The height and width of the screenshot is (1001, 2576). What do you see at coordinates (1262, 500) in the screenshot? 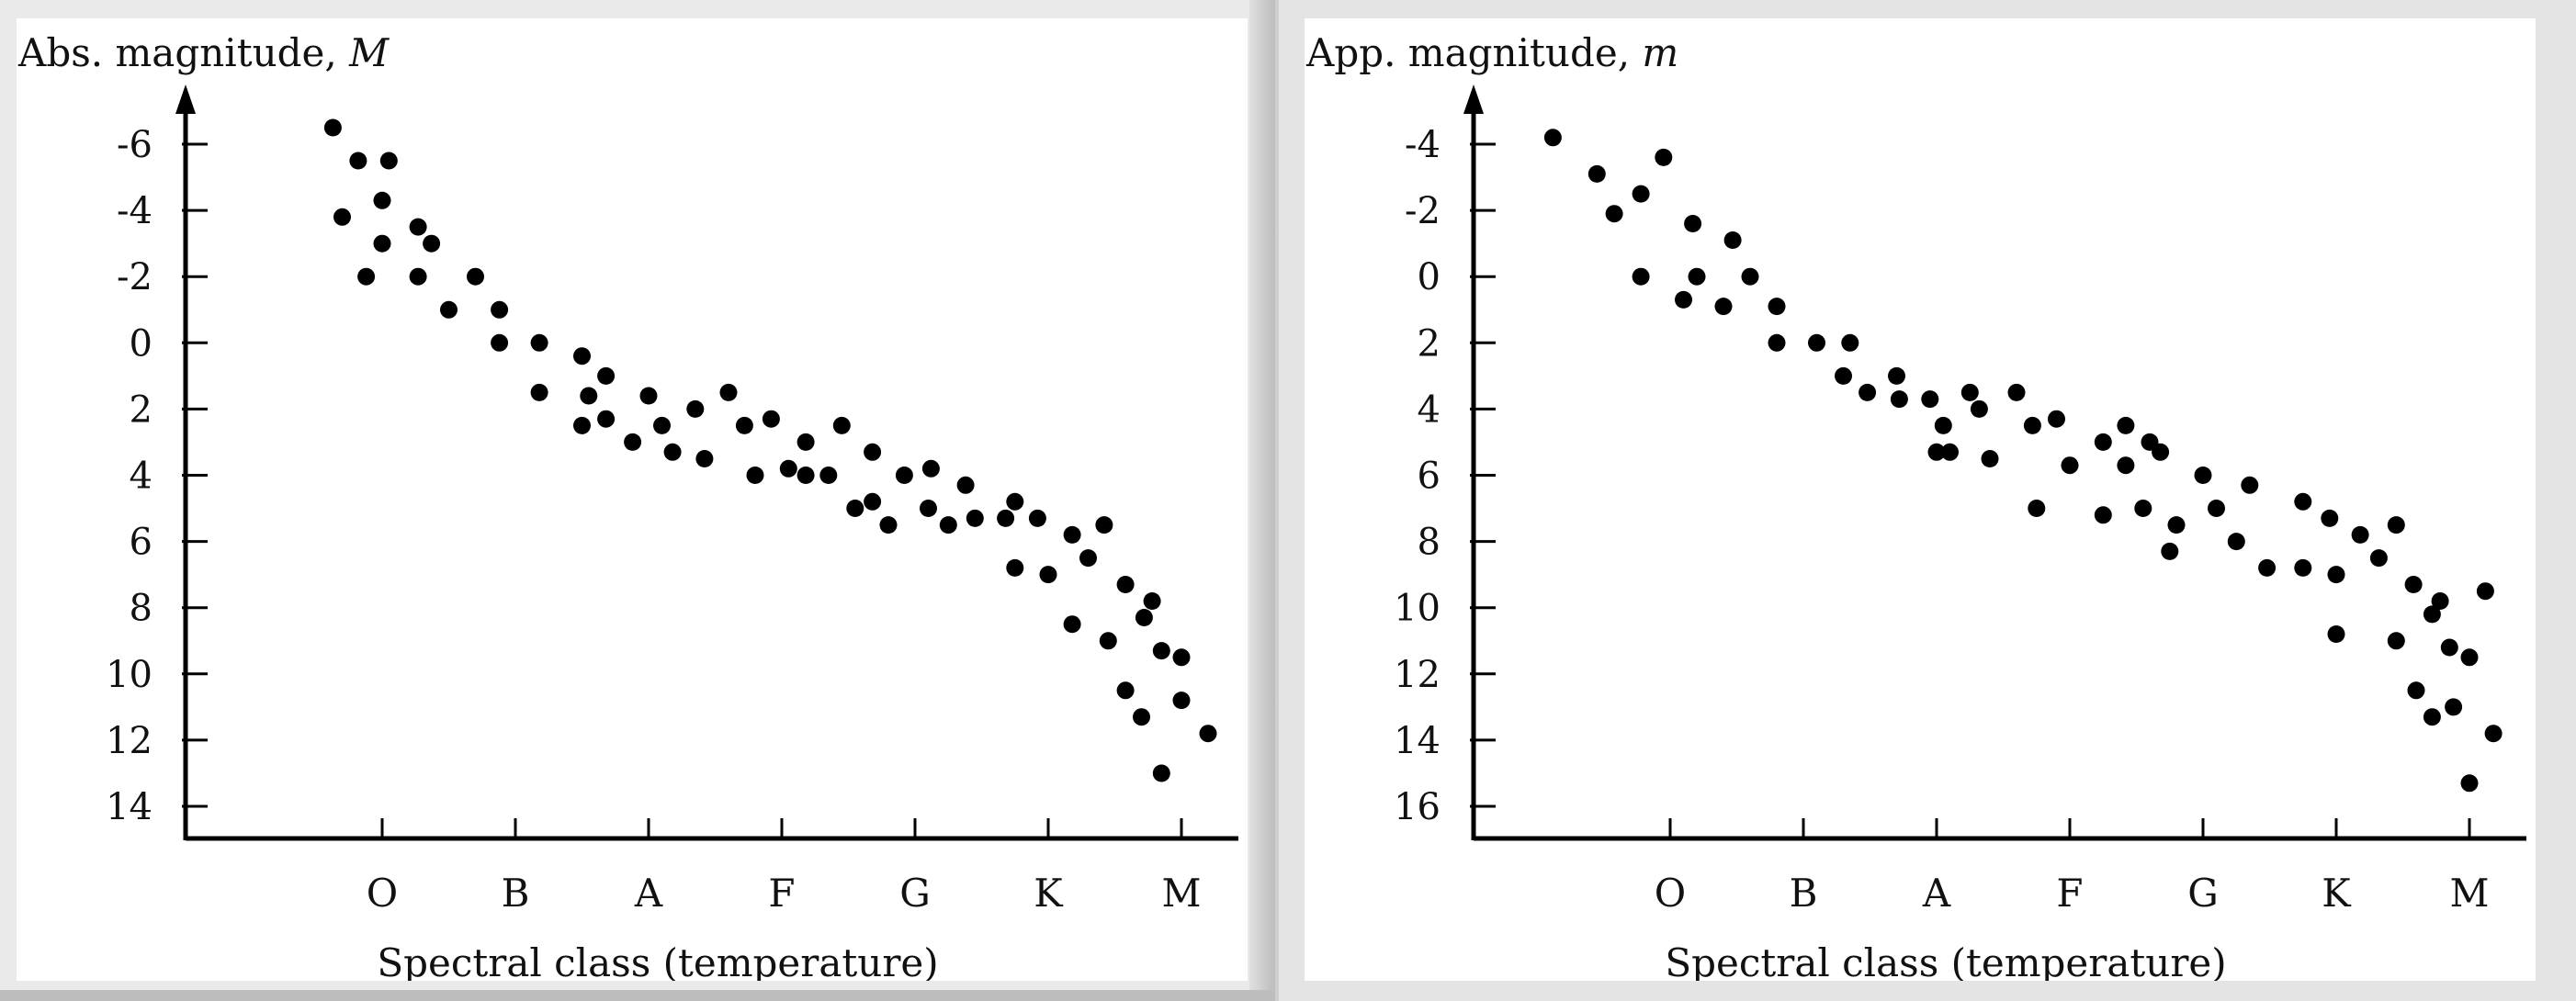
I see `window-edge` at bounding box center [1262, 500].